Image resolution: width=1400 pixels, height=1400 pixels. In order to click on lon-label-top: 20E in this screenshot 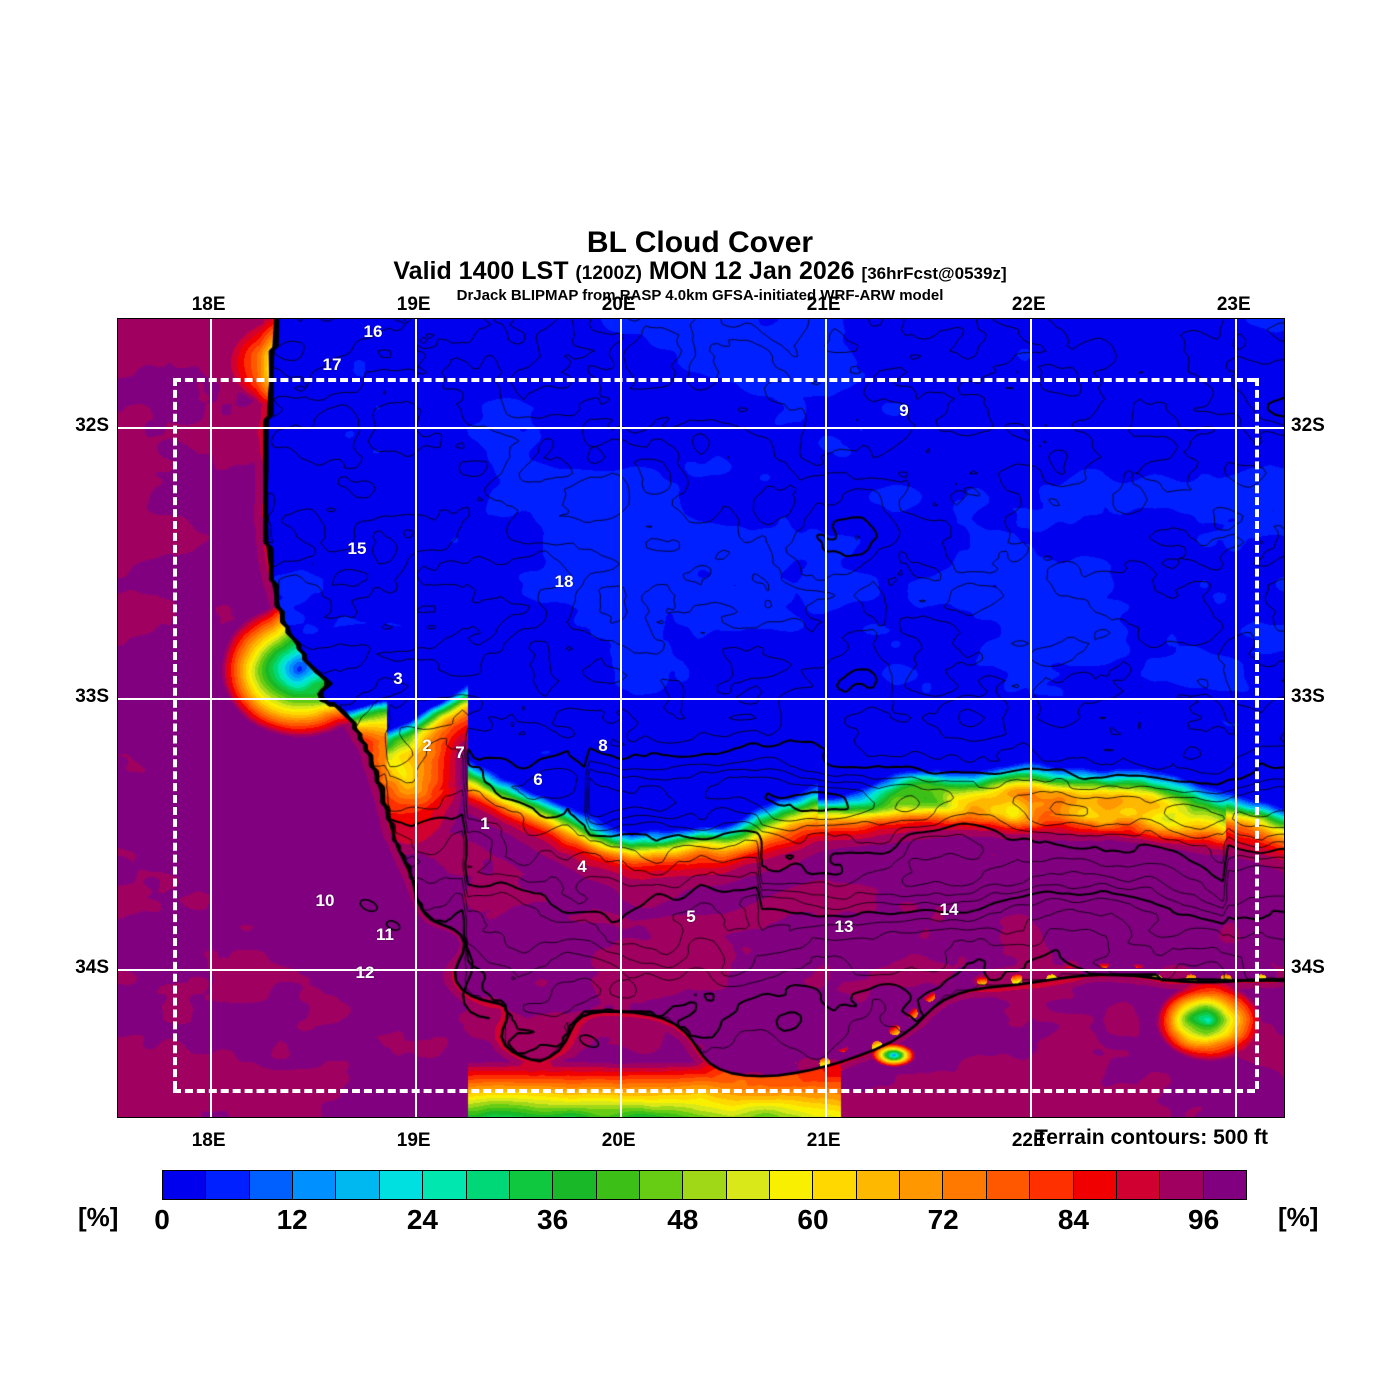, I will do `click(618, 304)`.